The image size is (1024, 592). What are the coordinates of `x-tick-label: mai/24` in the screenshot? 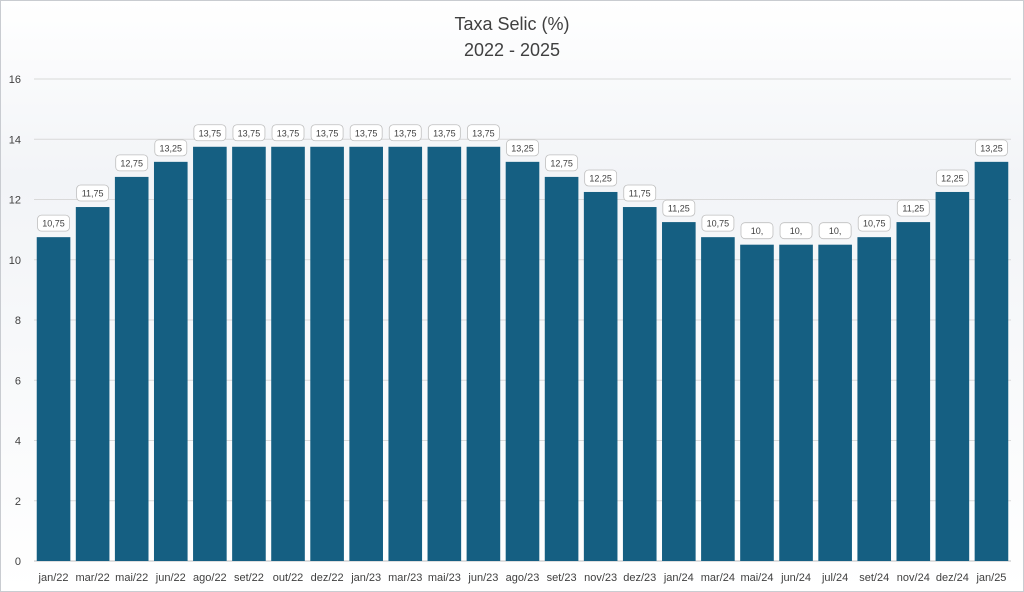 It's located at (756, 578).